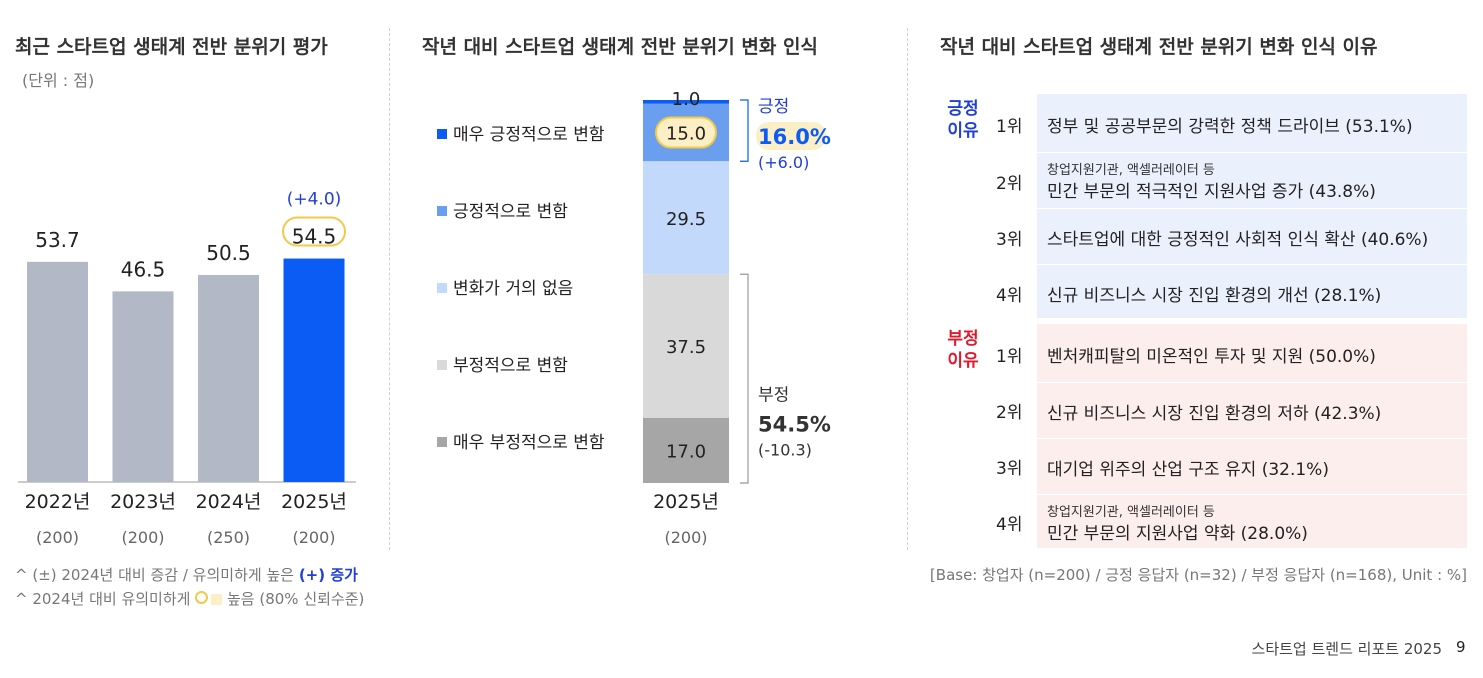 The height and width of the screenshot is (678, 1483). What do you see at coordinates (57, 371) in the screenshot?
I see `bar-2022년` at bounding box center [57, 371].